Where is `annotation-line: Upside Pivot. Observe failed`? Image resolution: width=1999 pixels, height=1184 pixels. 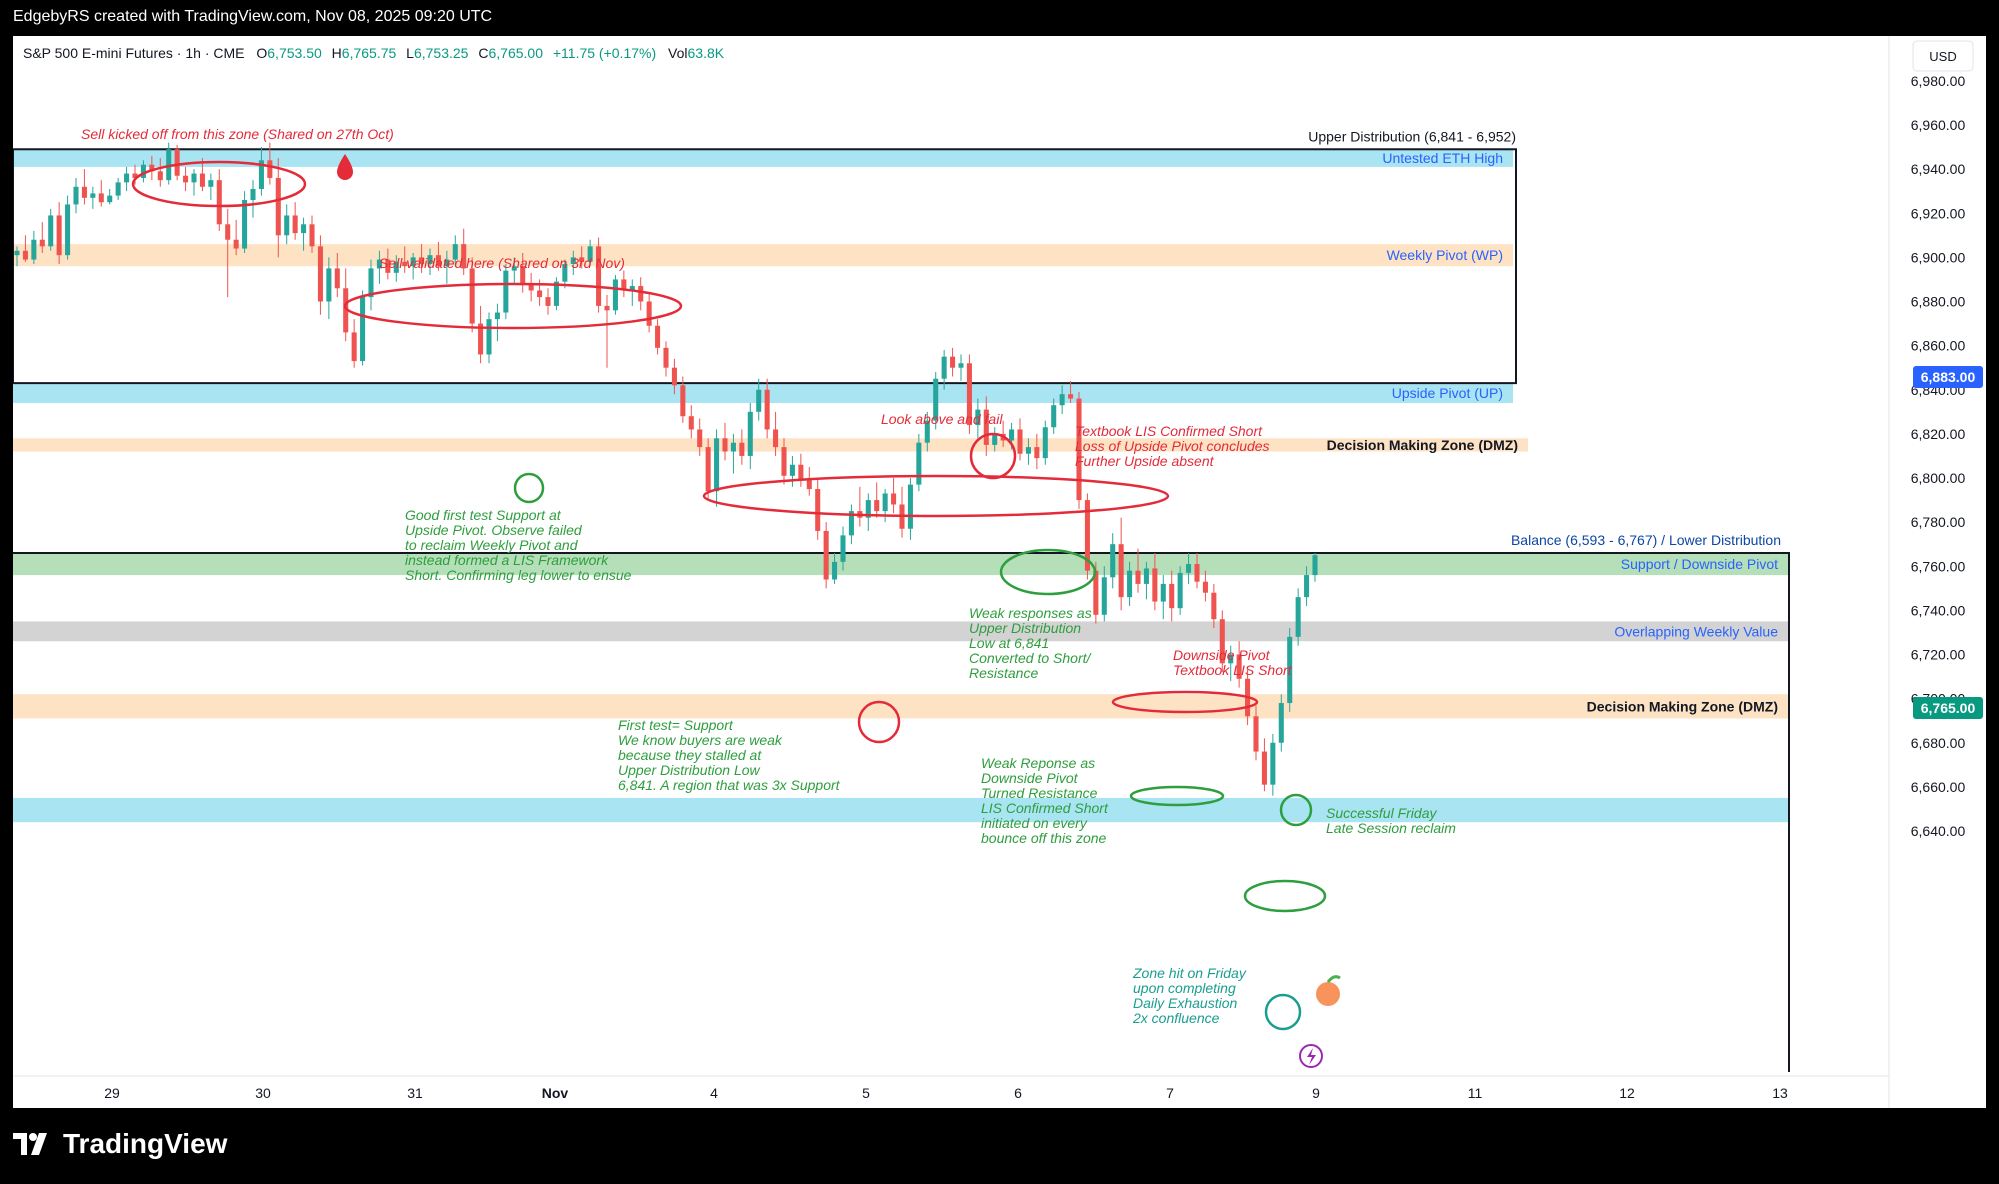 annotation-line: Upside Pivot. Observe failed is located at coordinates (494, 530).